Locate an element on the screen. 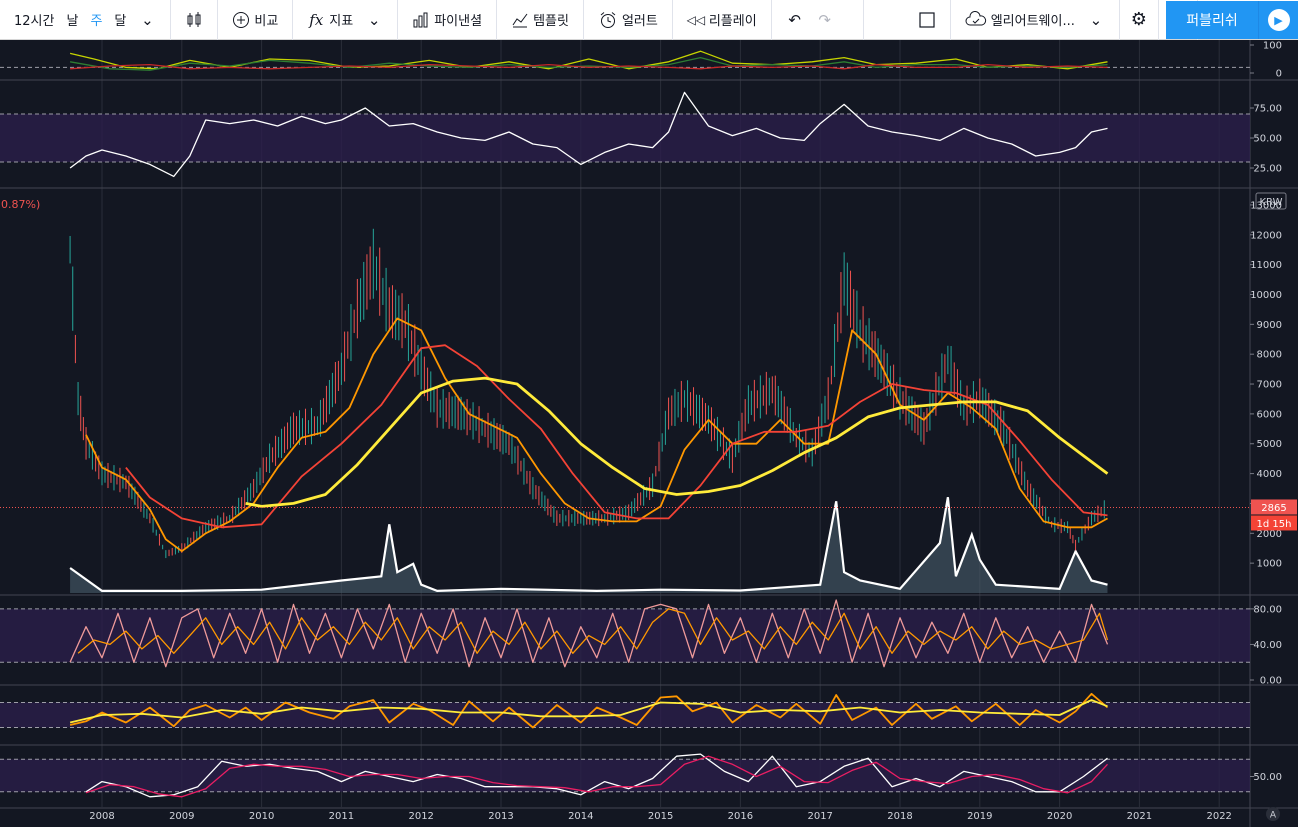 Image resolution: width=1298 pixels, height=827 pixels. save-group: 엘리어트웨이... ⌄ is located at coordinates (1035, 20).